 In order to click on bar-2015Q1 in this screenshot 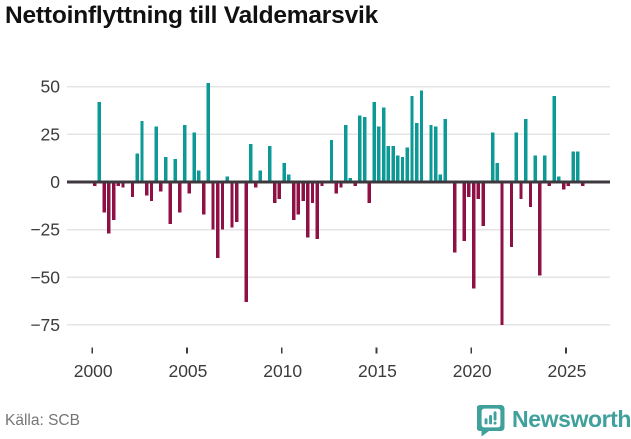, I will do `click(379, 154)`.